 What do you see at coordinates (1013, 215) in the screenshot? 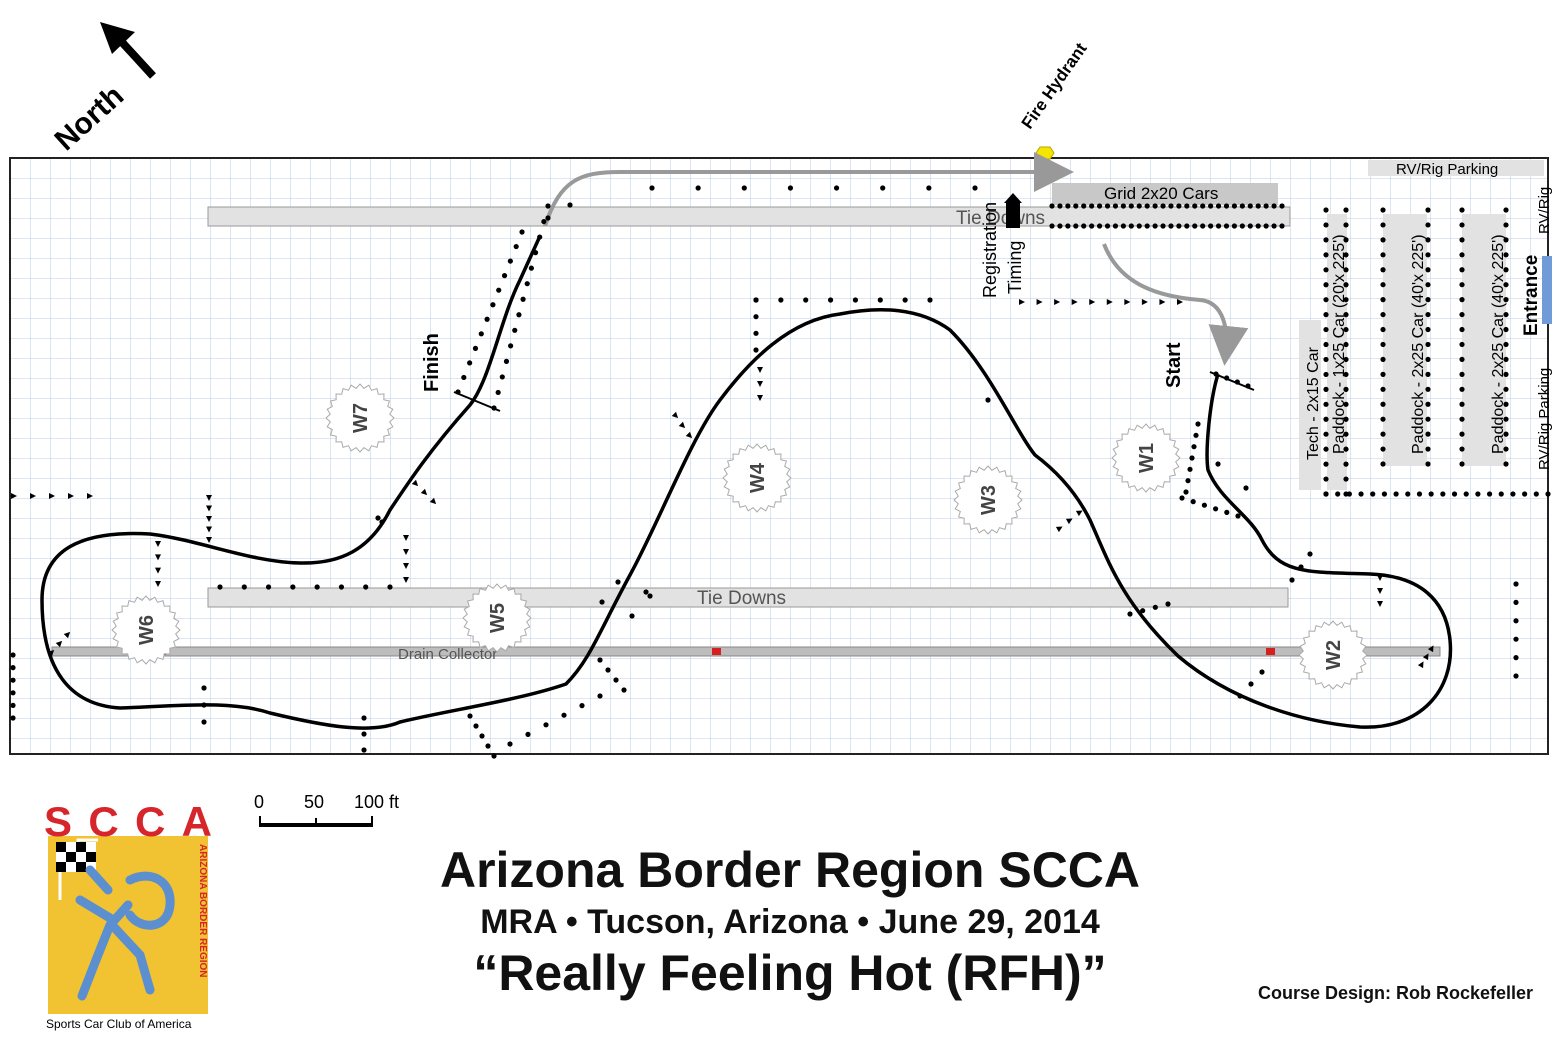
I see `timing-booth` at bounding box center [1013, 215].